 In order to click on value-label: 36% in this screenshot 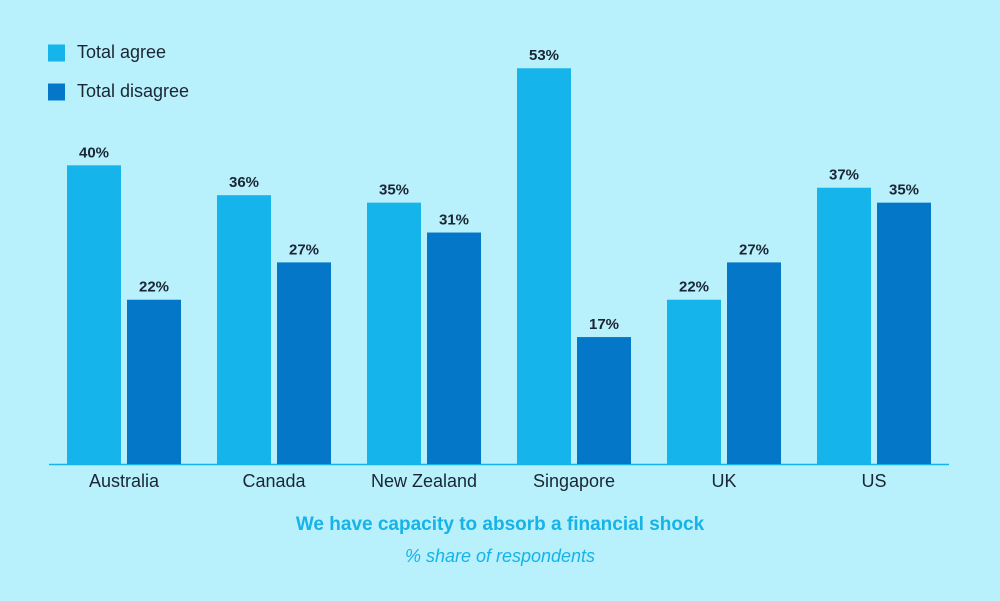, I will do `click(244, 182)`.